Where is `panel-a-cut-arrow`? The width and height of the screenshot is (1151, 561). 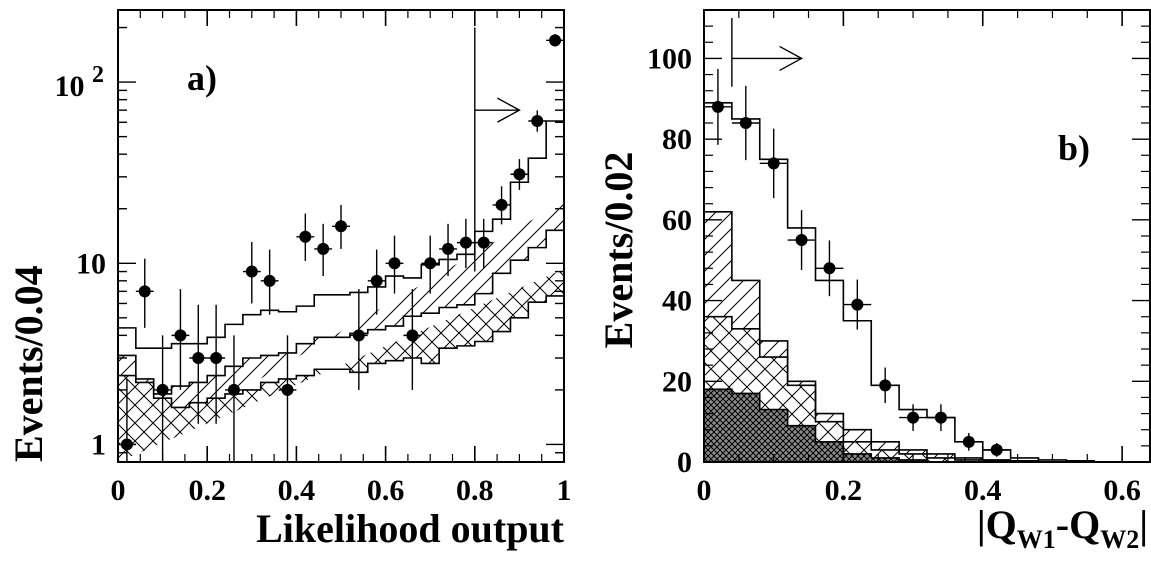 panel-a-cut-arrow is located at coordinates (497, 149).